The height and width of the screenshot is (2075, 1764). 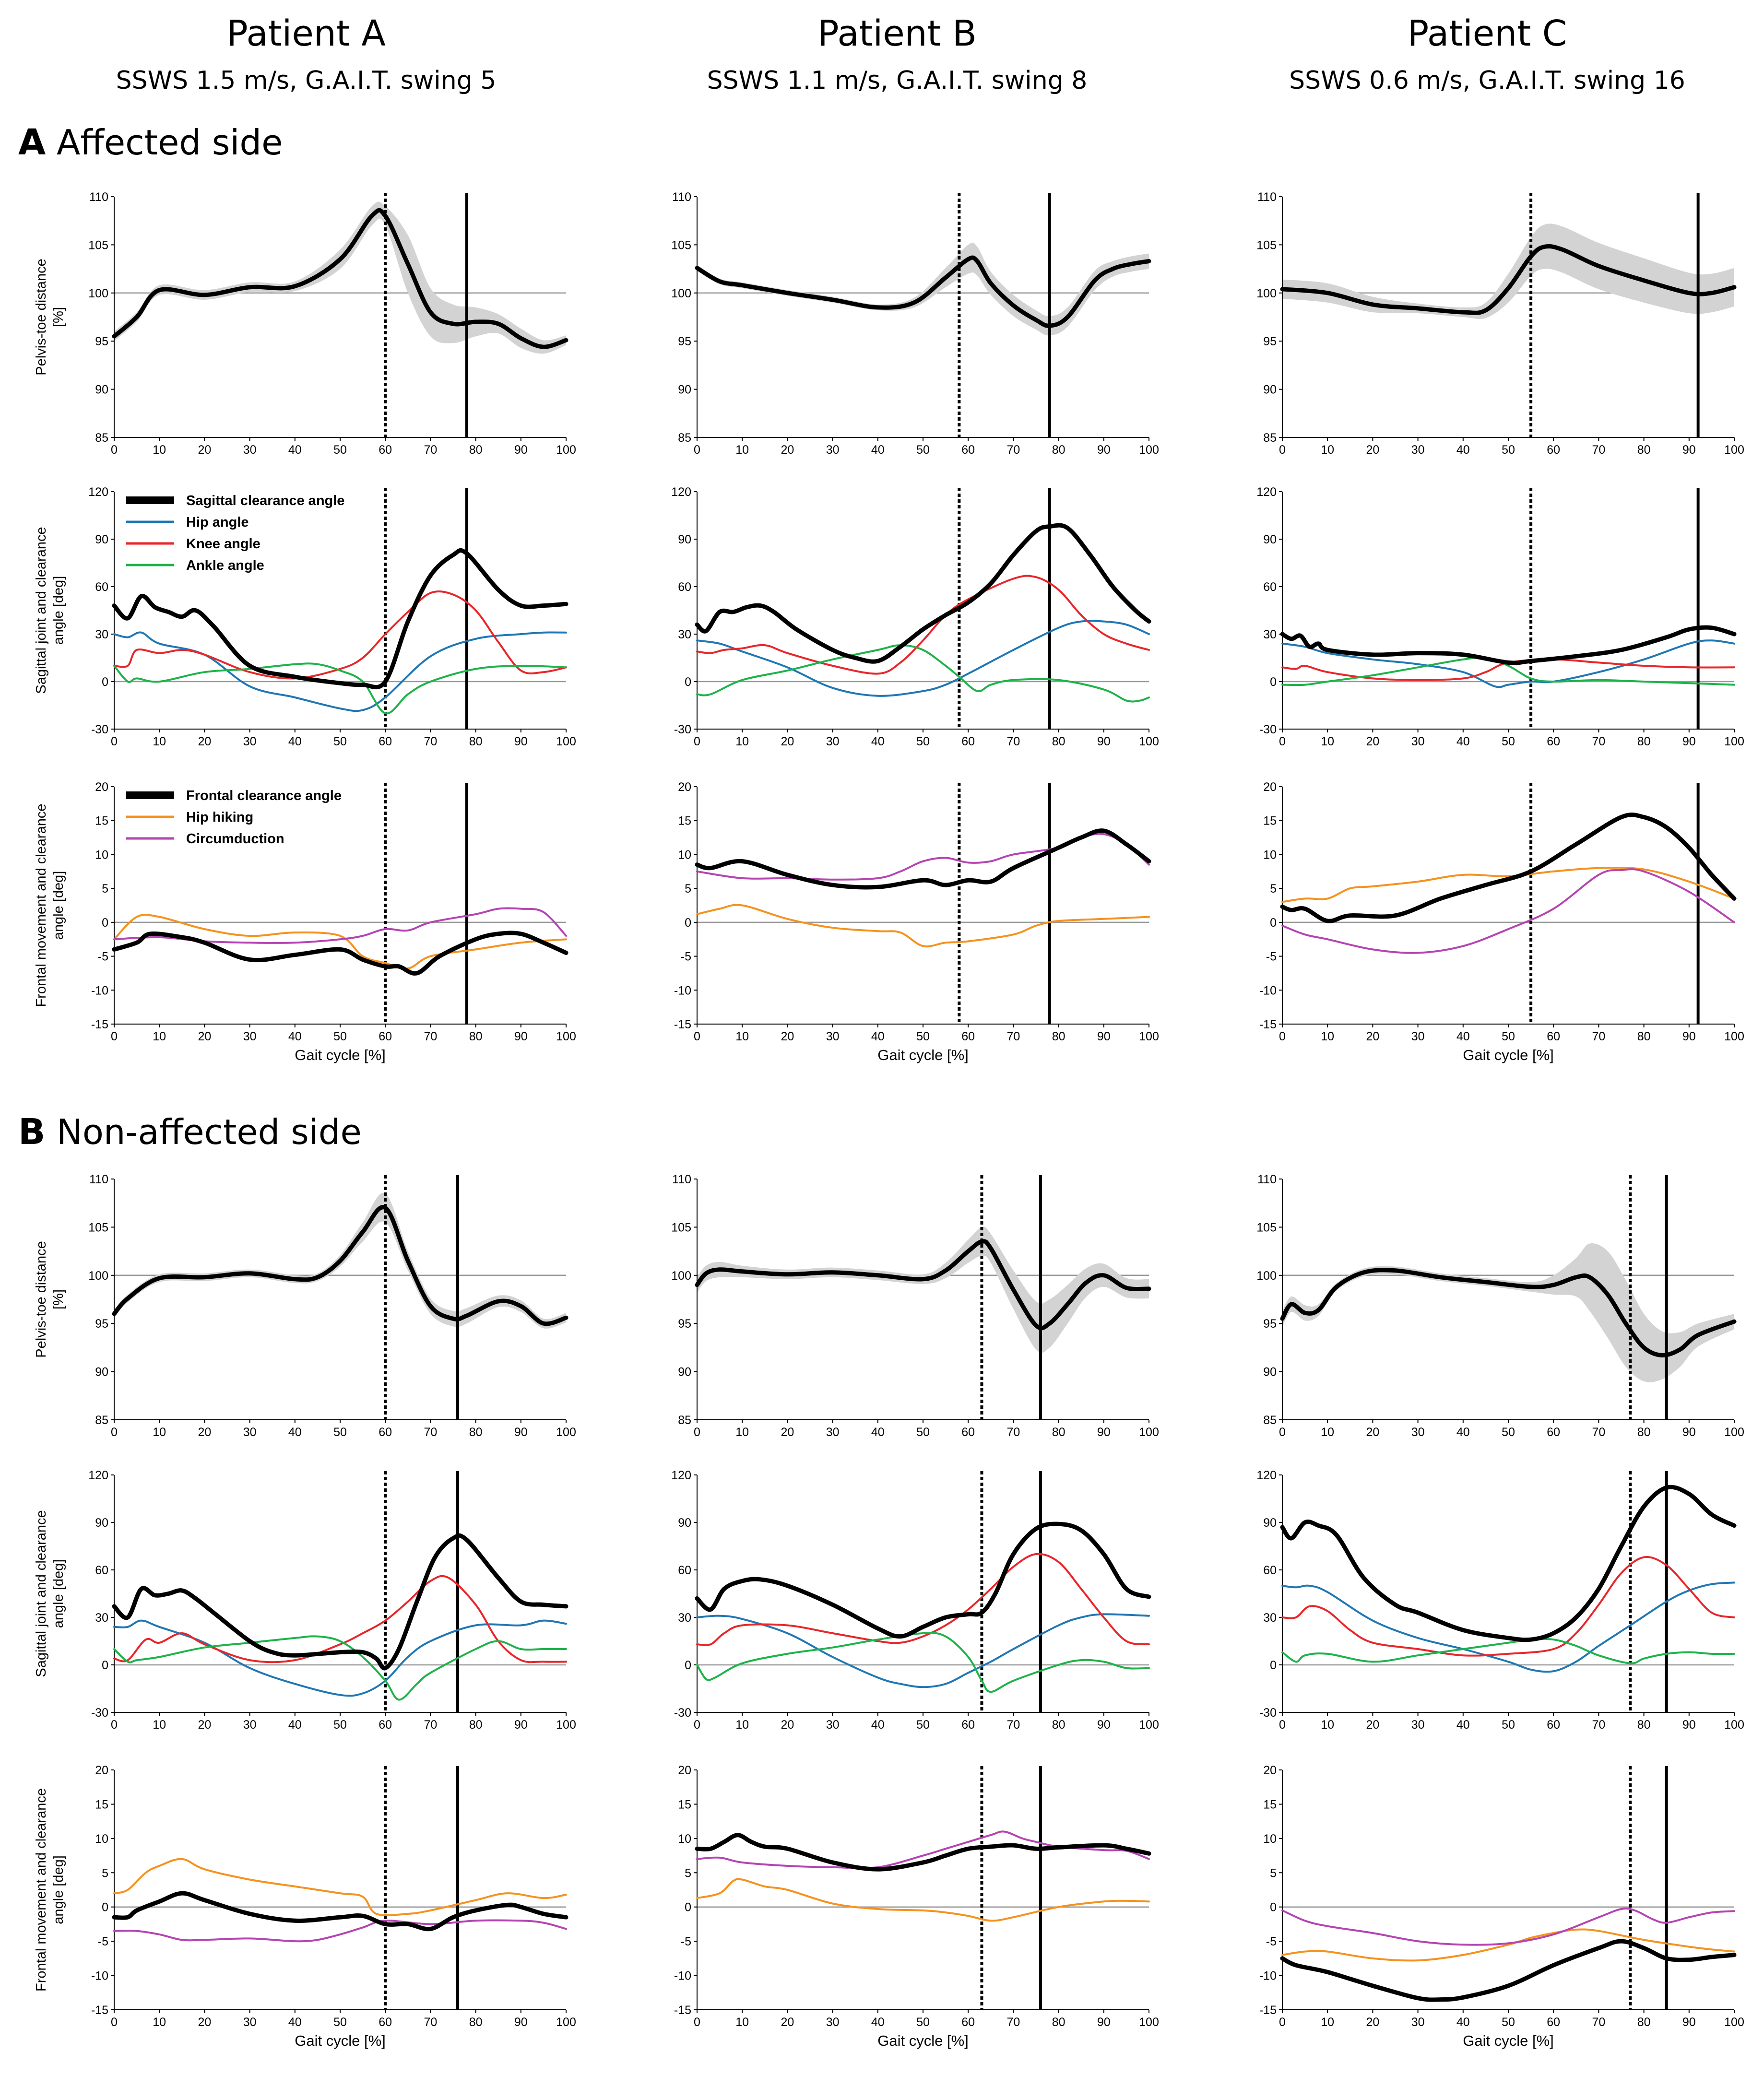 What do you see at coordinates (682, 730) in the screenshot?
I see `sec-a-patient-b-sagittal-y-tick-label: -30` at bounding box center [682, 730].